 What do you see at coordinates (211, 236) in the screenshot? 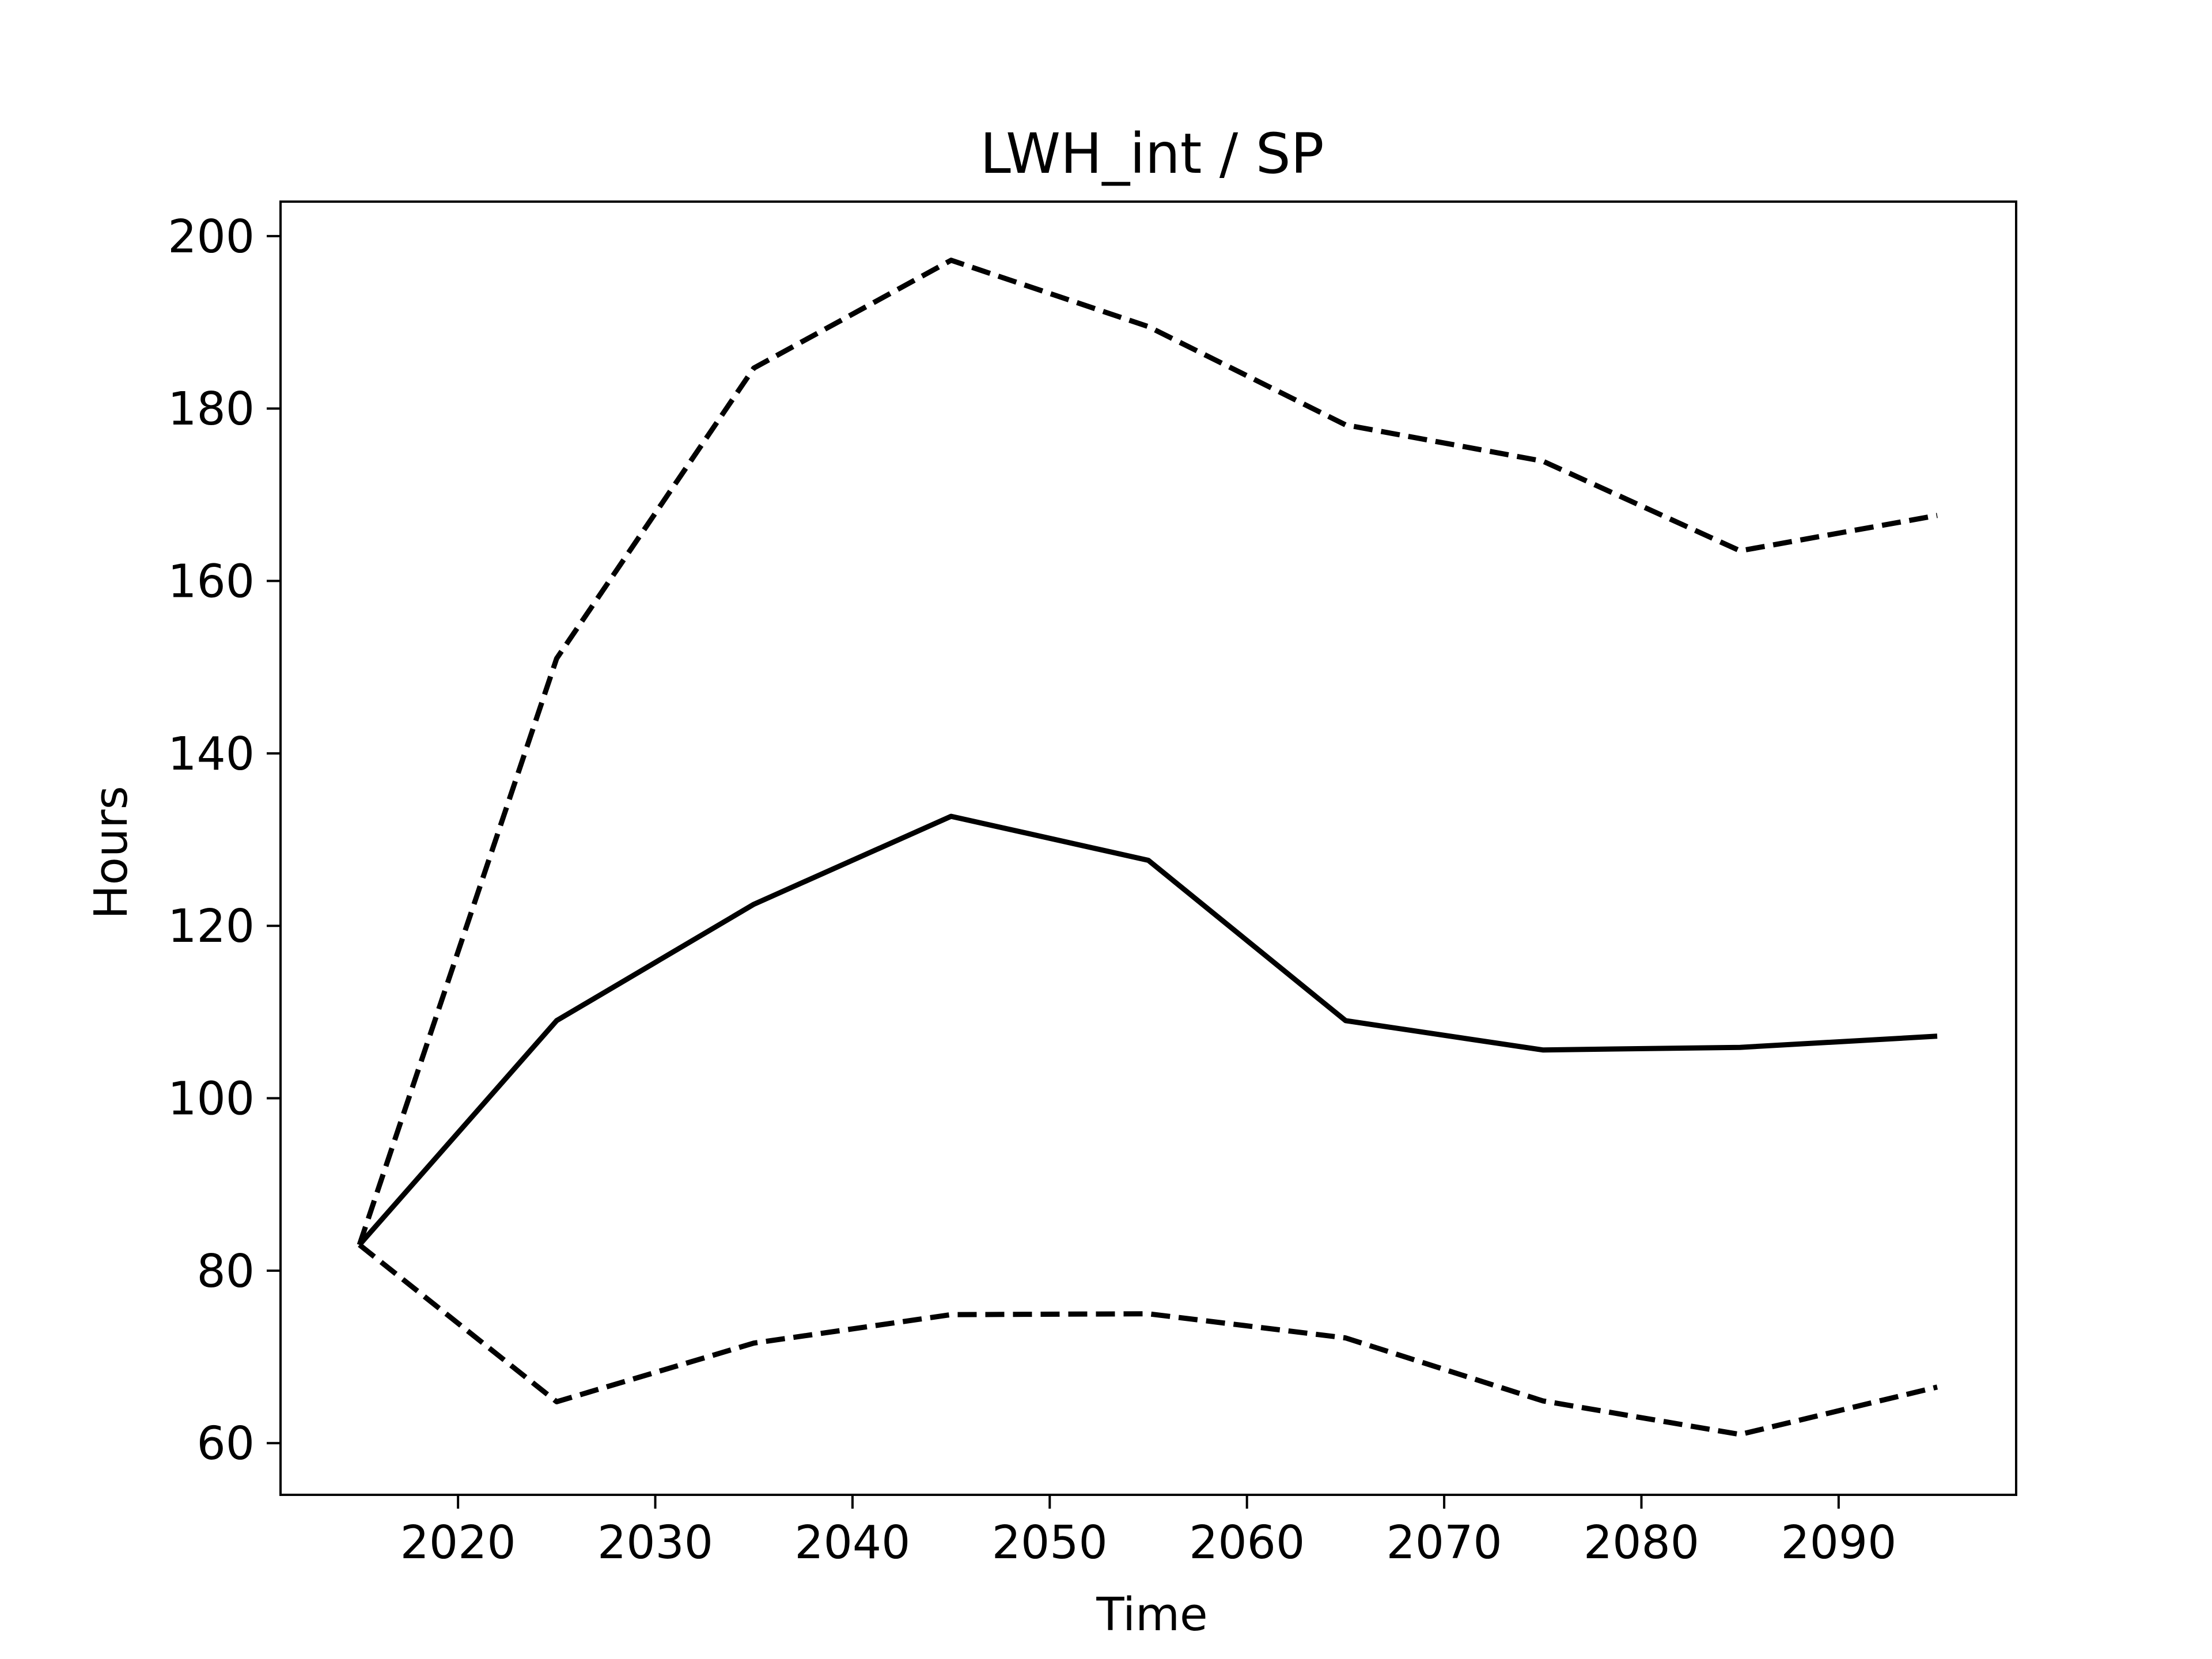
I see `y-tick-label: 200` at bounding box center [211, 236].